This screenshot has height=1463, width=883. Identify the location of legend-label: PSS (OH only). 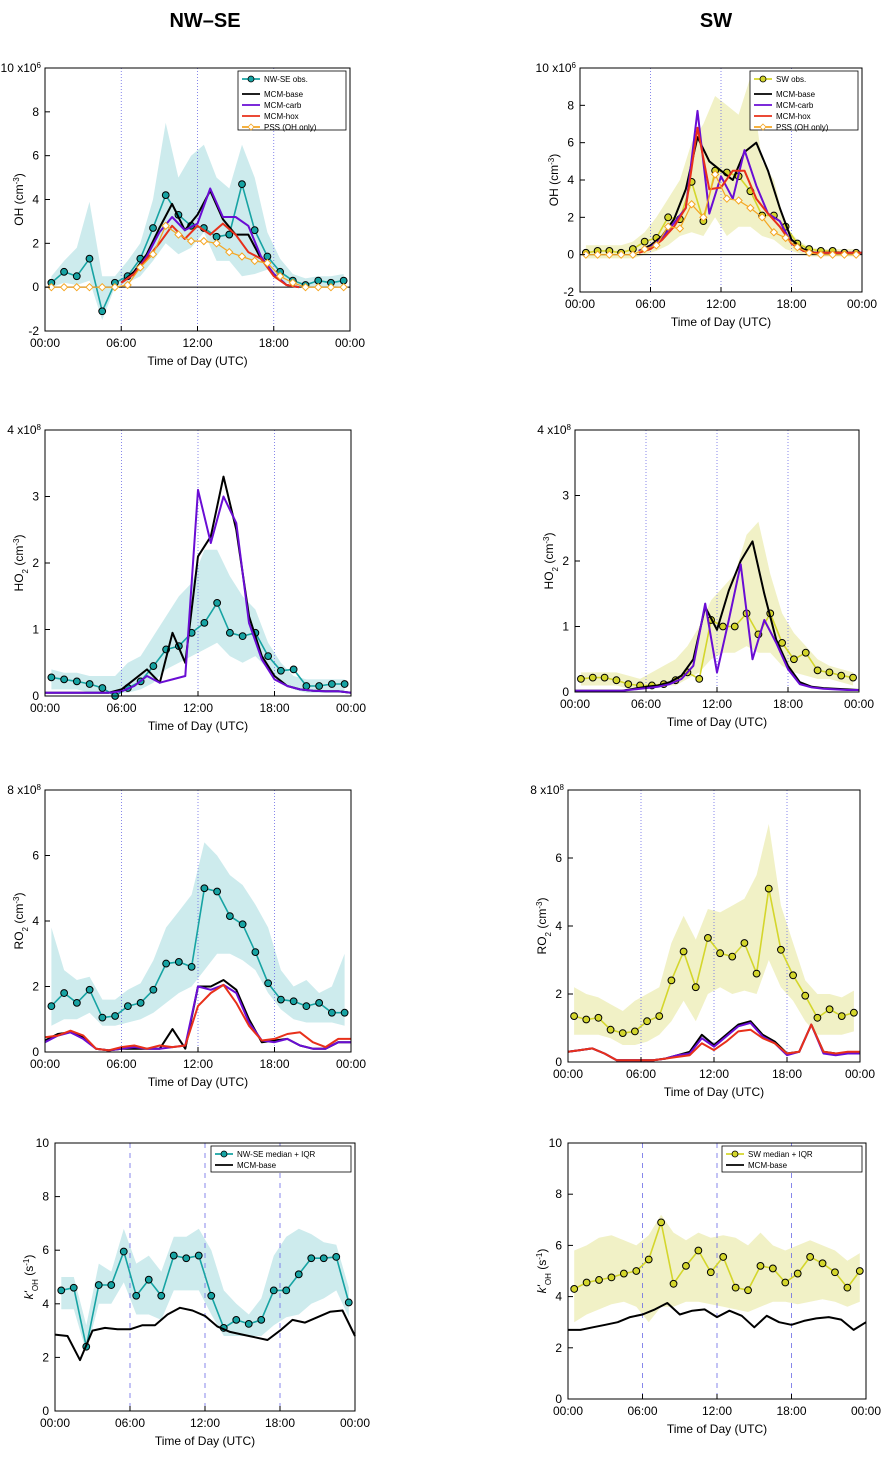
(802, 127).